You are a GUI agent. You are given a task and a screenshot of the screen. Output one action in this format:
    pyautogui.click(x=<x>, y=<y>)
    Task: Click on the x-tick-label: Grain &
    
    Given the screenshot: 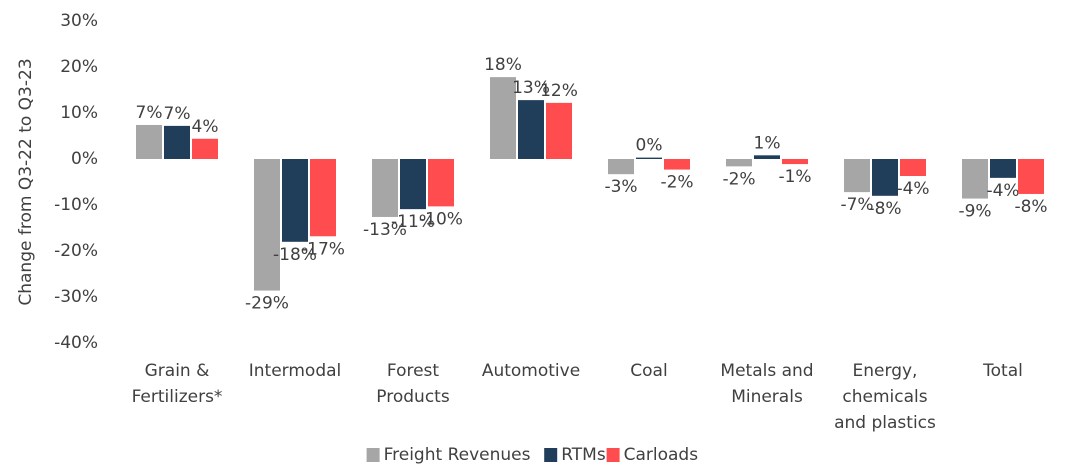 What is the action you would take?
    pyautogui.click(x=177, y=371)
    